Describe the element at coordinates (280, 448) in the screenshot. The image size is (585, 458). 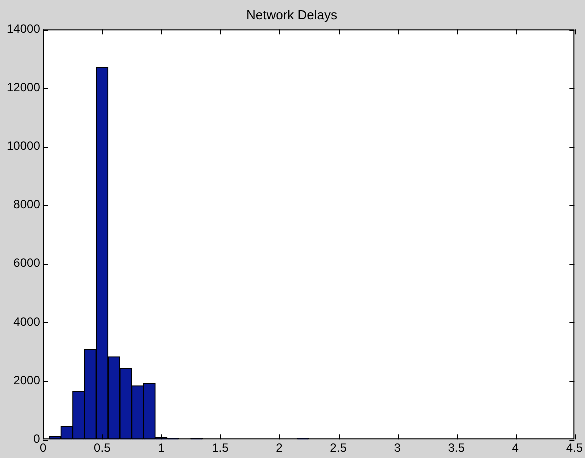
I see `x-tick-label: 2` at that location.